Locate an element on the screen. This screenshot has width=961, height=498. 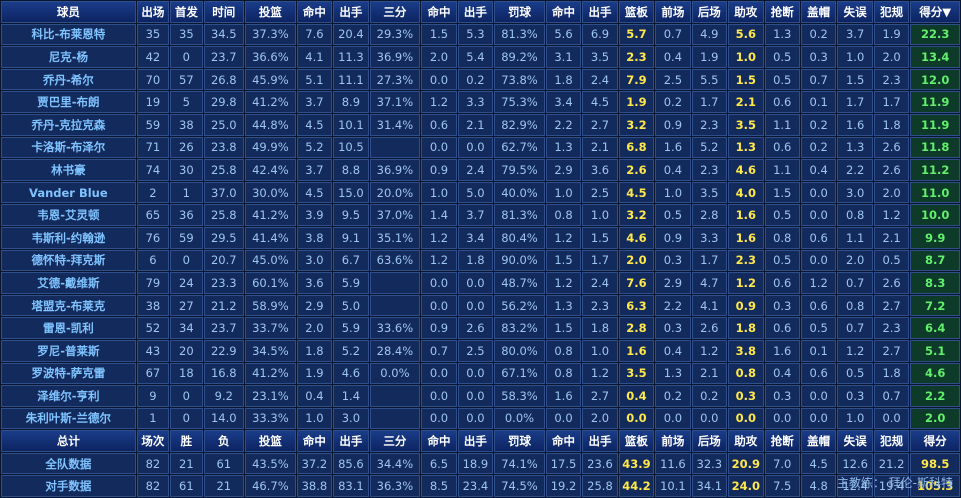
row-label: 韦斯利-约翰逊 is located at coordinates (68, 237).